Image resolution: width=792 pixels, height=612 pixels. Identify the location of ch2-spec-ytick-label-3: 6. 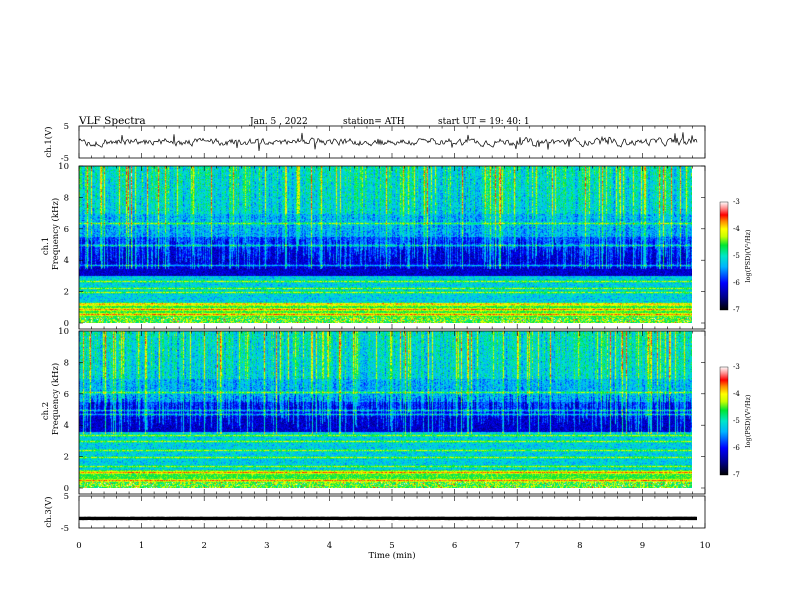
(66, 395).